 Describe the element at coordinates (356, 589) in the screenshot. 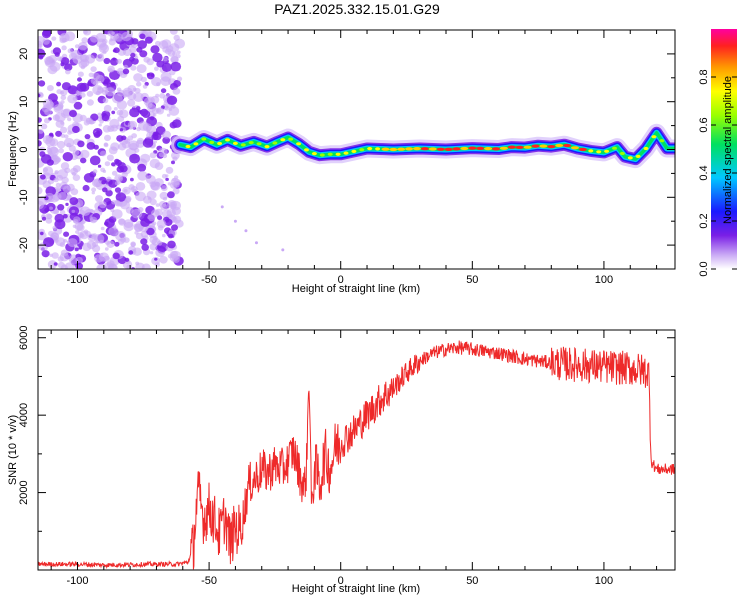

I see `snr-xlabel: Height of straight line (km)` at that location.